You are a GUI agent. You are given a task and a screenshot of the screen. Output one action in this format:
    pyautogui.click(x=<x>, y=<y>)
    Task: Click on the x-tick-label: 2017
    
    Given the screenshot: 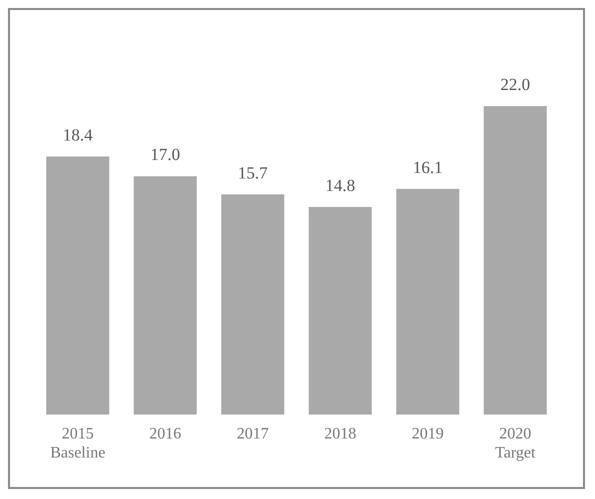 What is the action you would take?
    pyautogui.click(x=252, y=433)
    